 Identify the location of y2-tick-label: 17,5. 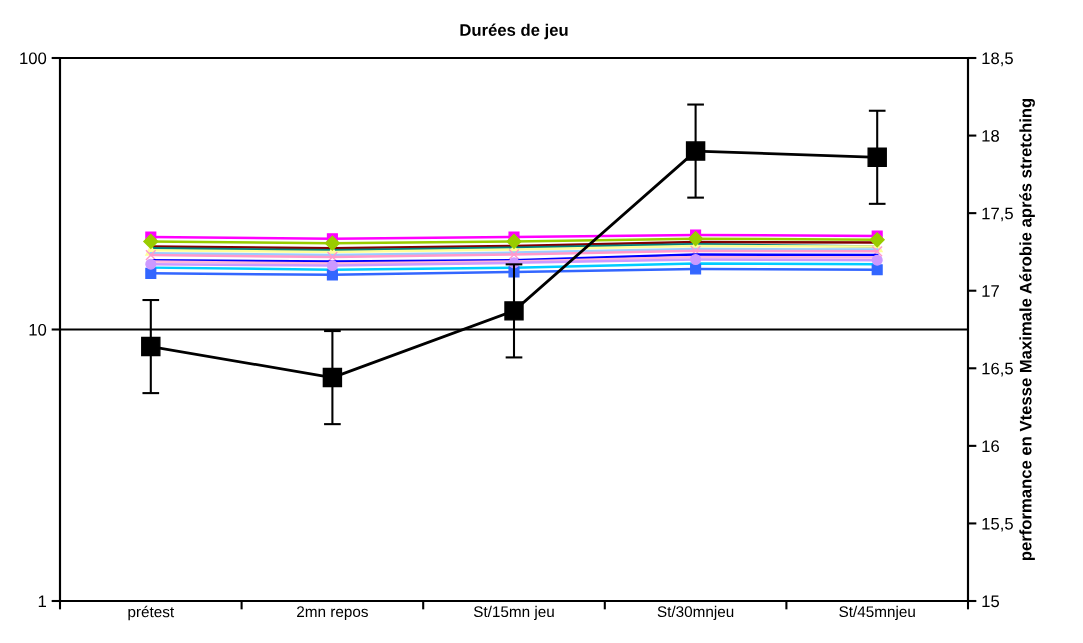
(997, 214).